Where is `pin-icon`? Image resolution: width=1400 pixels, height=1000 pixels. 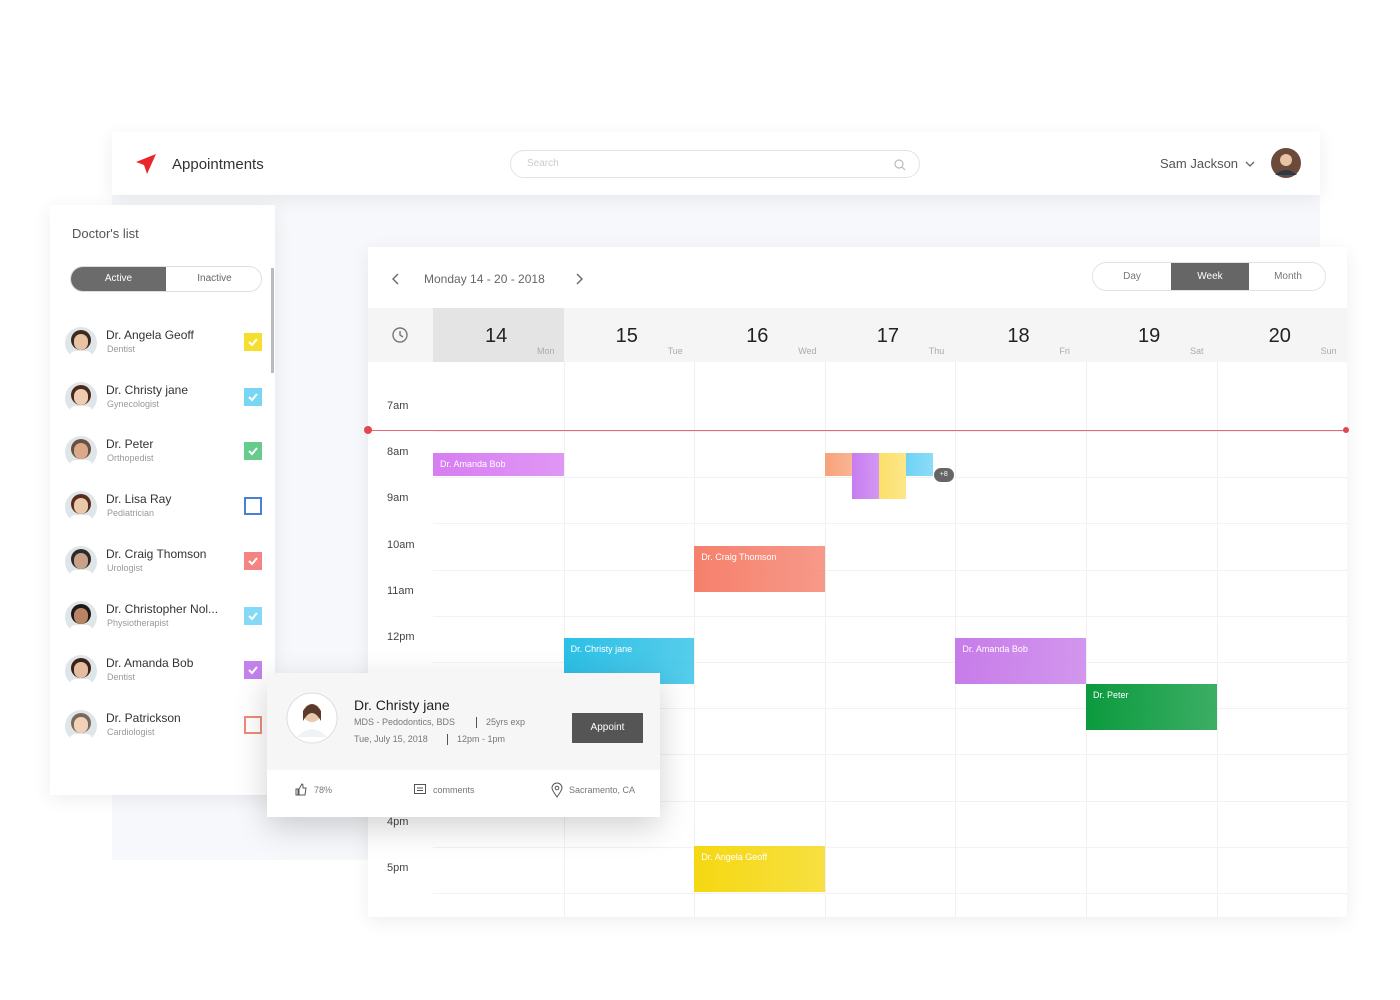 pin-icon is located at coordinates (557, 790).